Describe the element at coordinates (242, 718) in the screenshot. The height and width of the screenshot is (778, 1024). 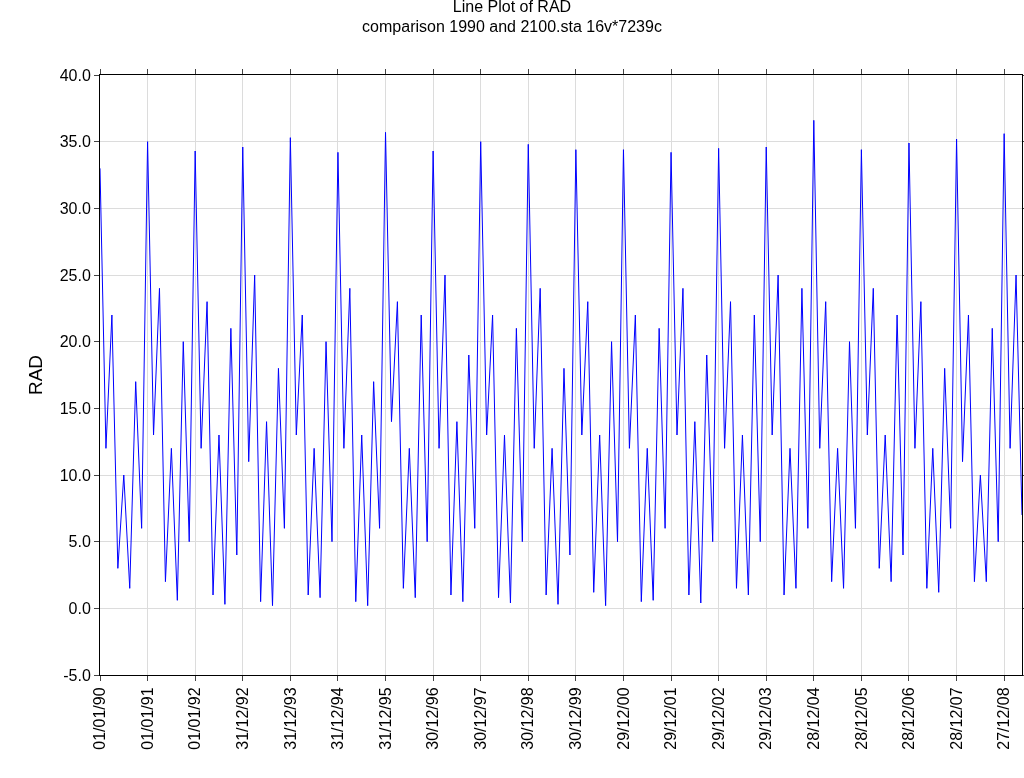
I see `x-tick-label: 31/12/92` at that location.